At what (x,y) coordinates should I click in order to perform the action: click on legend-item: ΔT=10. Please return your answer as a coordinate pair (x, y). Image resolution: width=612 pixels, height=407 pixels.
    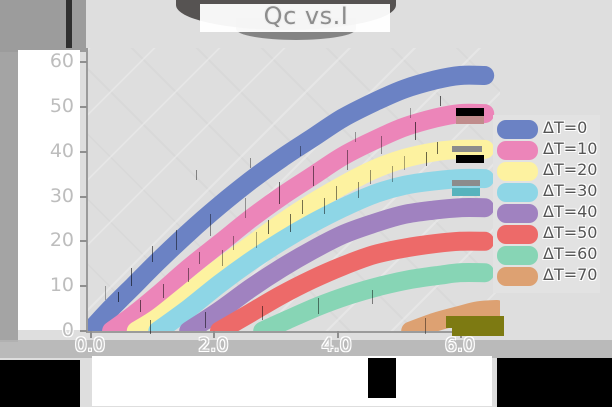
    Looking at the image, I should click on (548, 149).